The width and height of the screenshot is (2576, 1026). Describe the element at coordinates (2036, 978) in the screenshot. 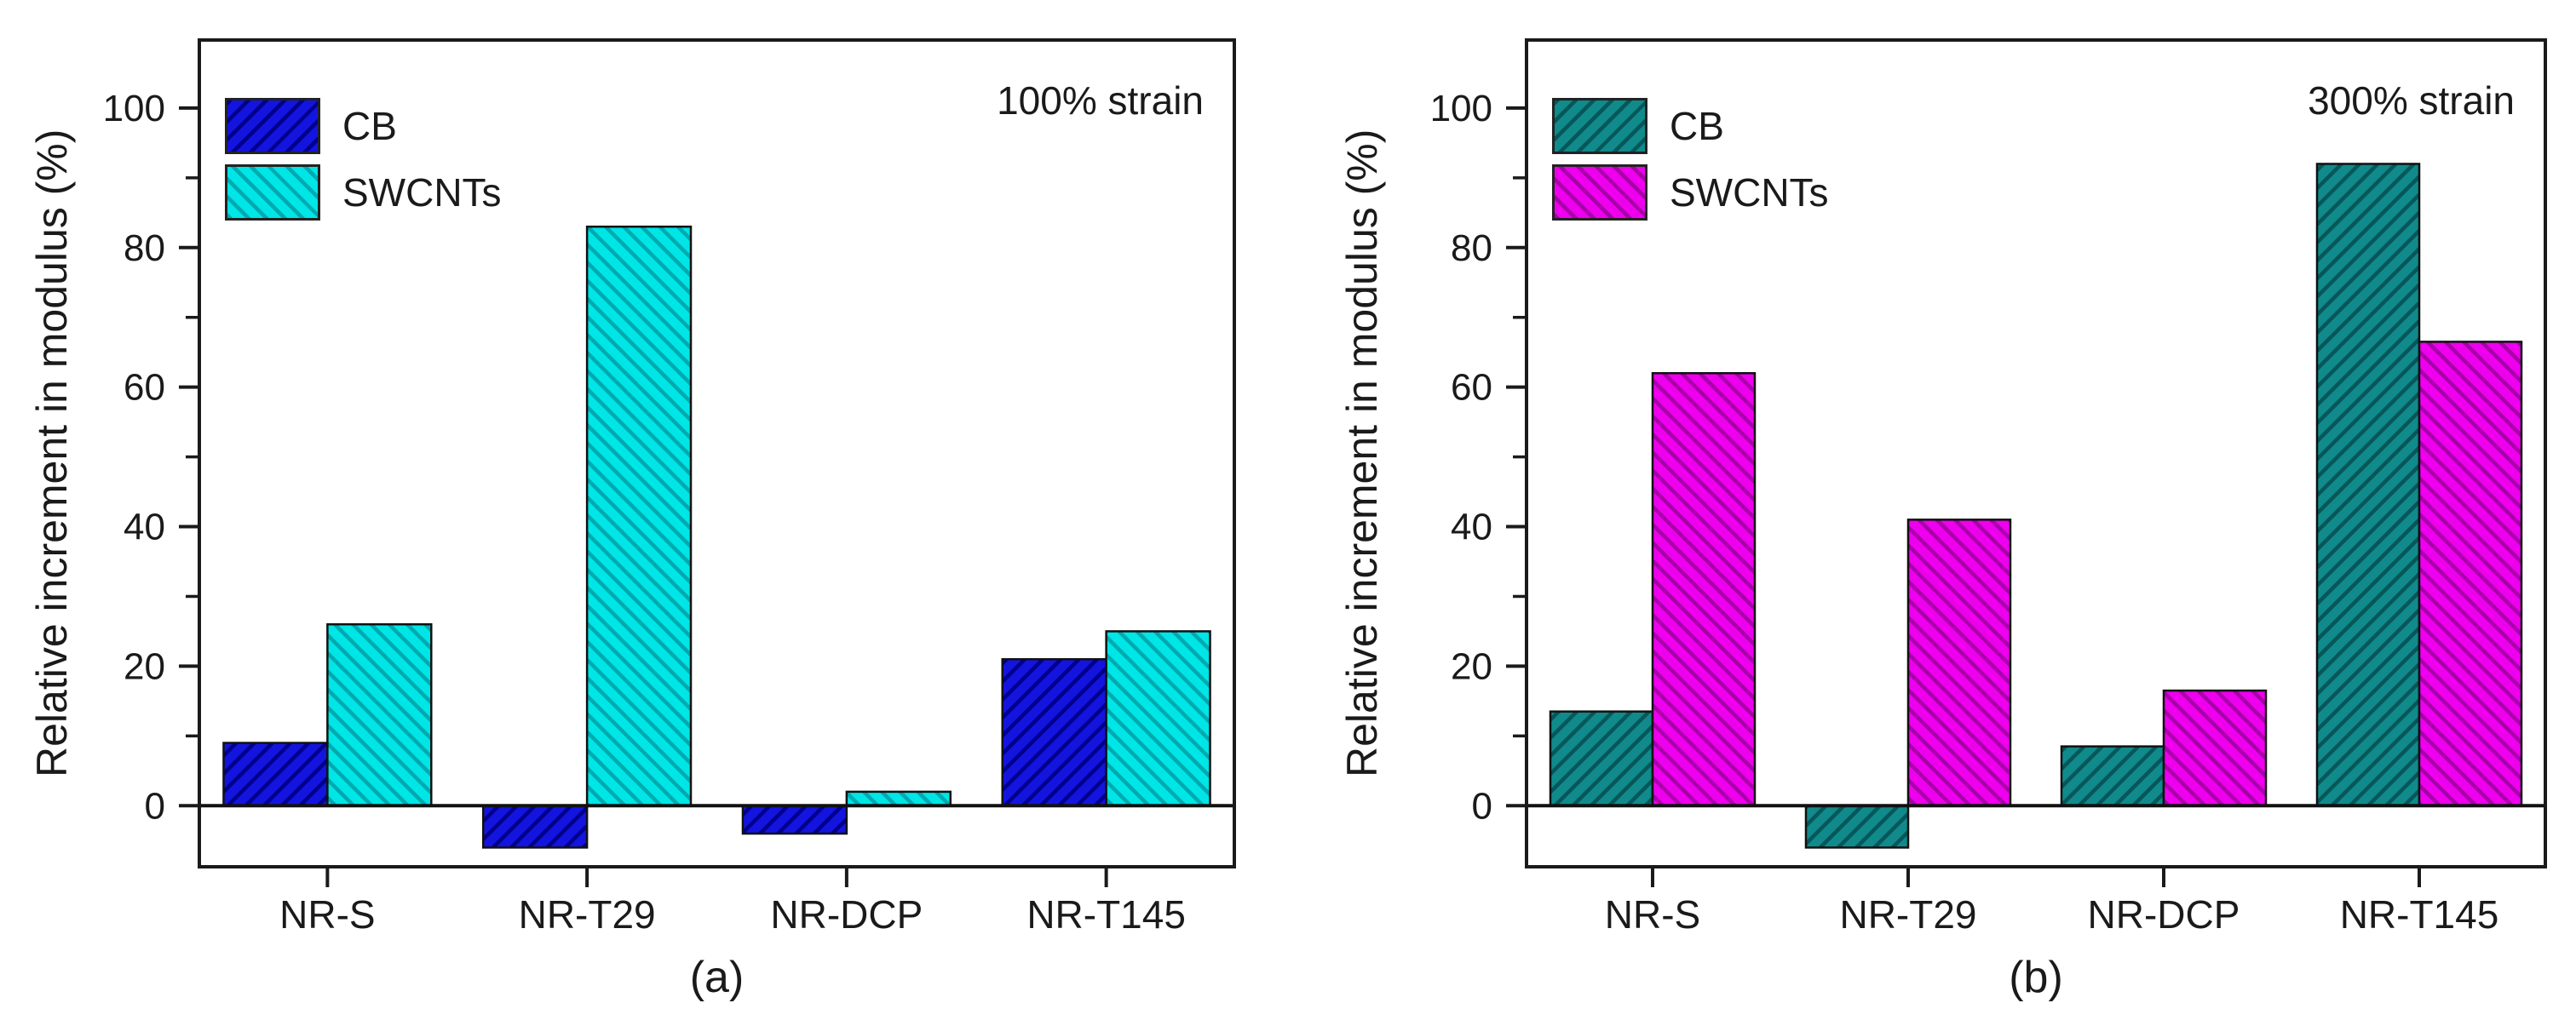

I see `panel-caption-b: (b)` at that location.